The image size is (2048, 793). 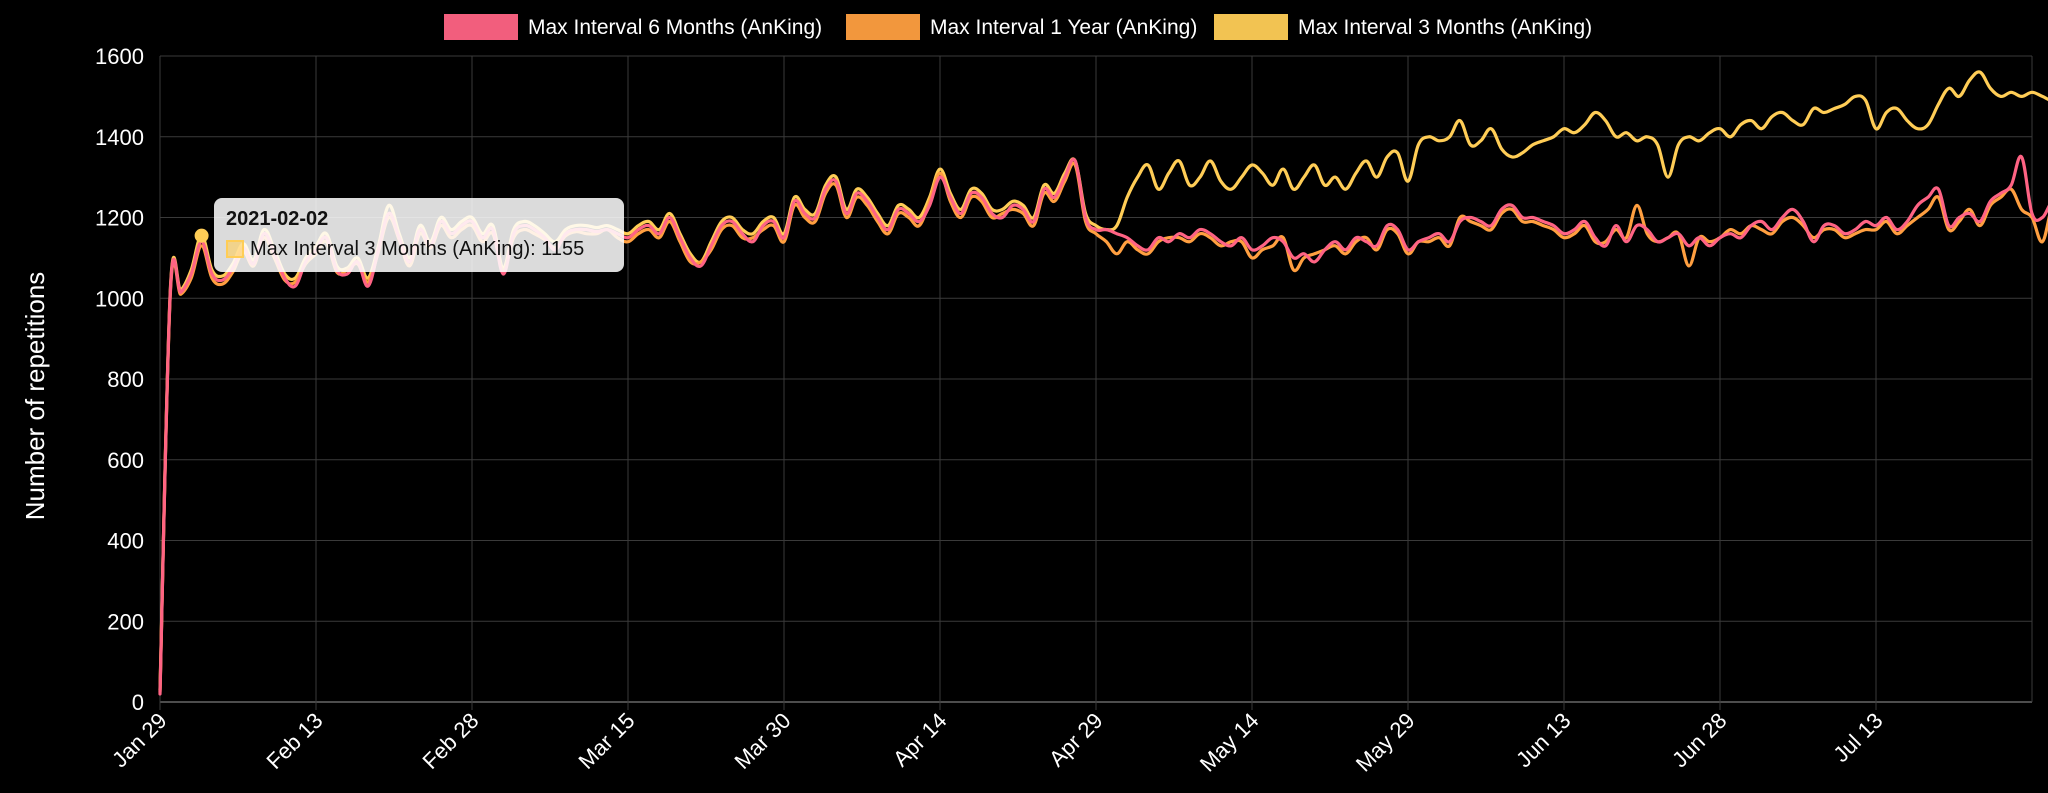 I want to click on tooltip-value: Max Interval 3 Months (AnKing): 1155, so click(x=417, y=249).